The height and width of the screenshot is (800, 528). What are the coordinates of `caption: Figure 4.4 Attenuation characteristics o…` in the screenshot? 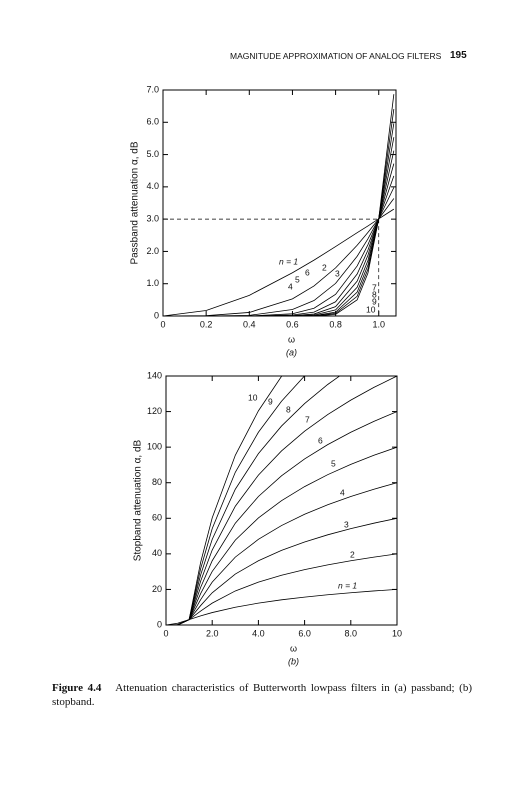 It's located at (262, 695).